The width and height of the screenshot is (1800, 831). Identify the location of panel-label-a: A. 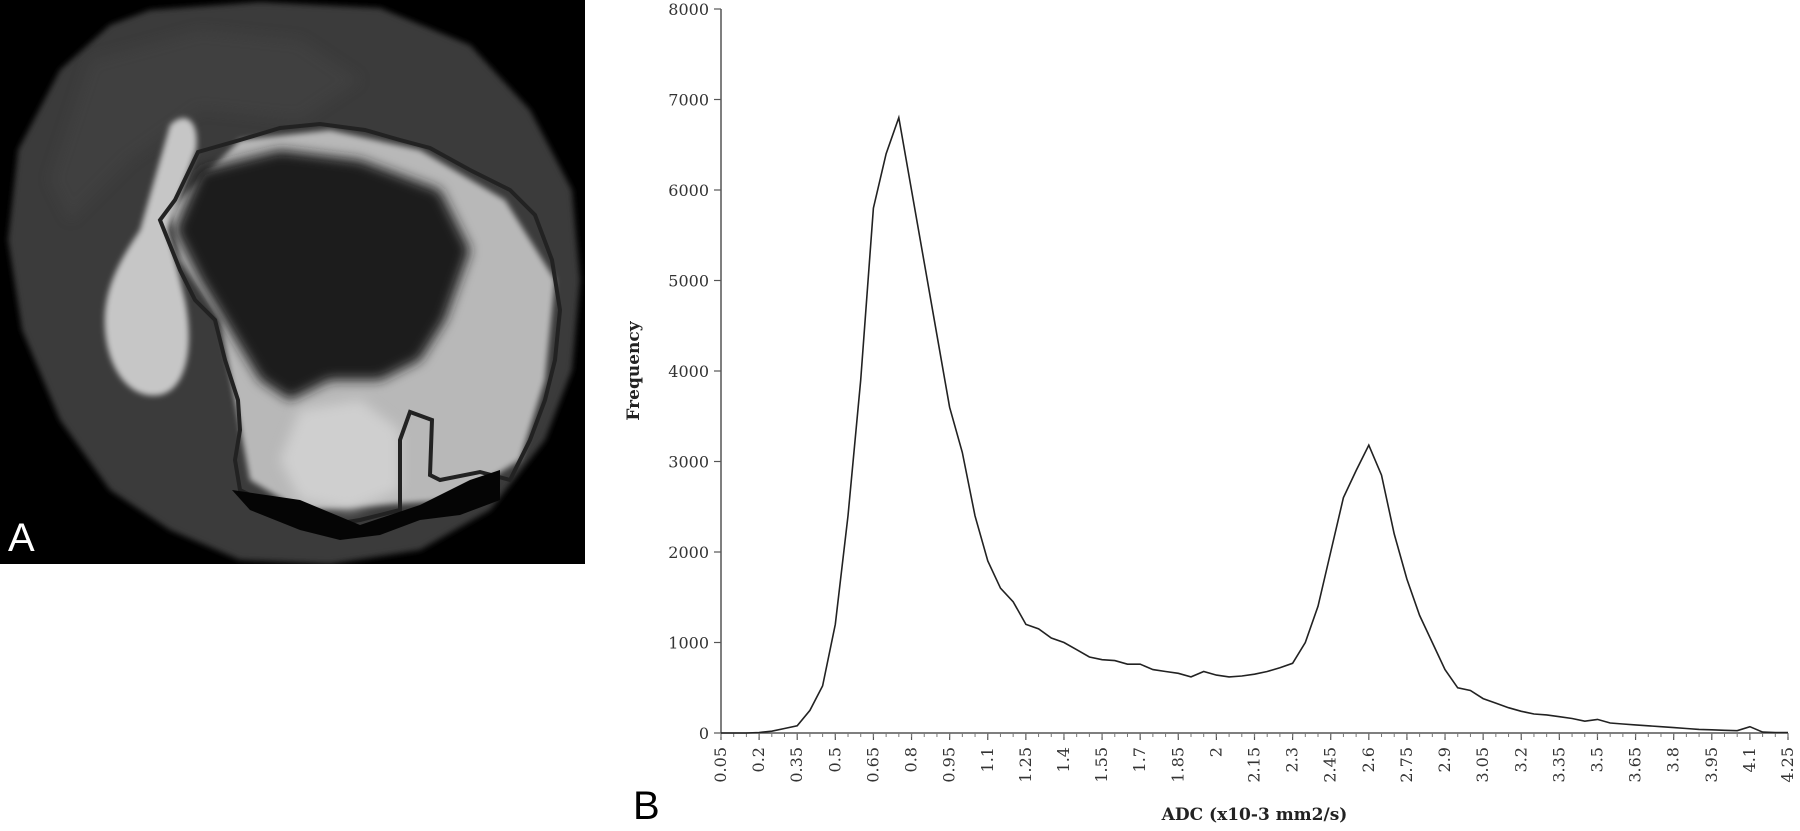
(21, 538).